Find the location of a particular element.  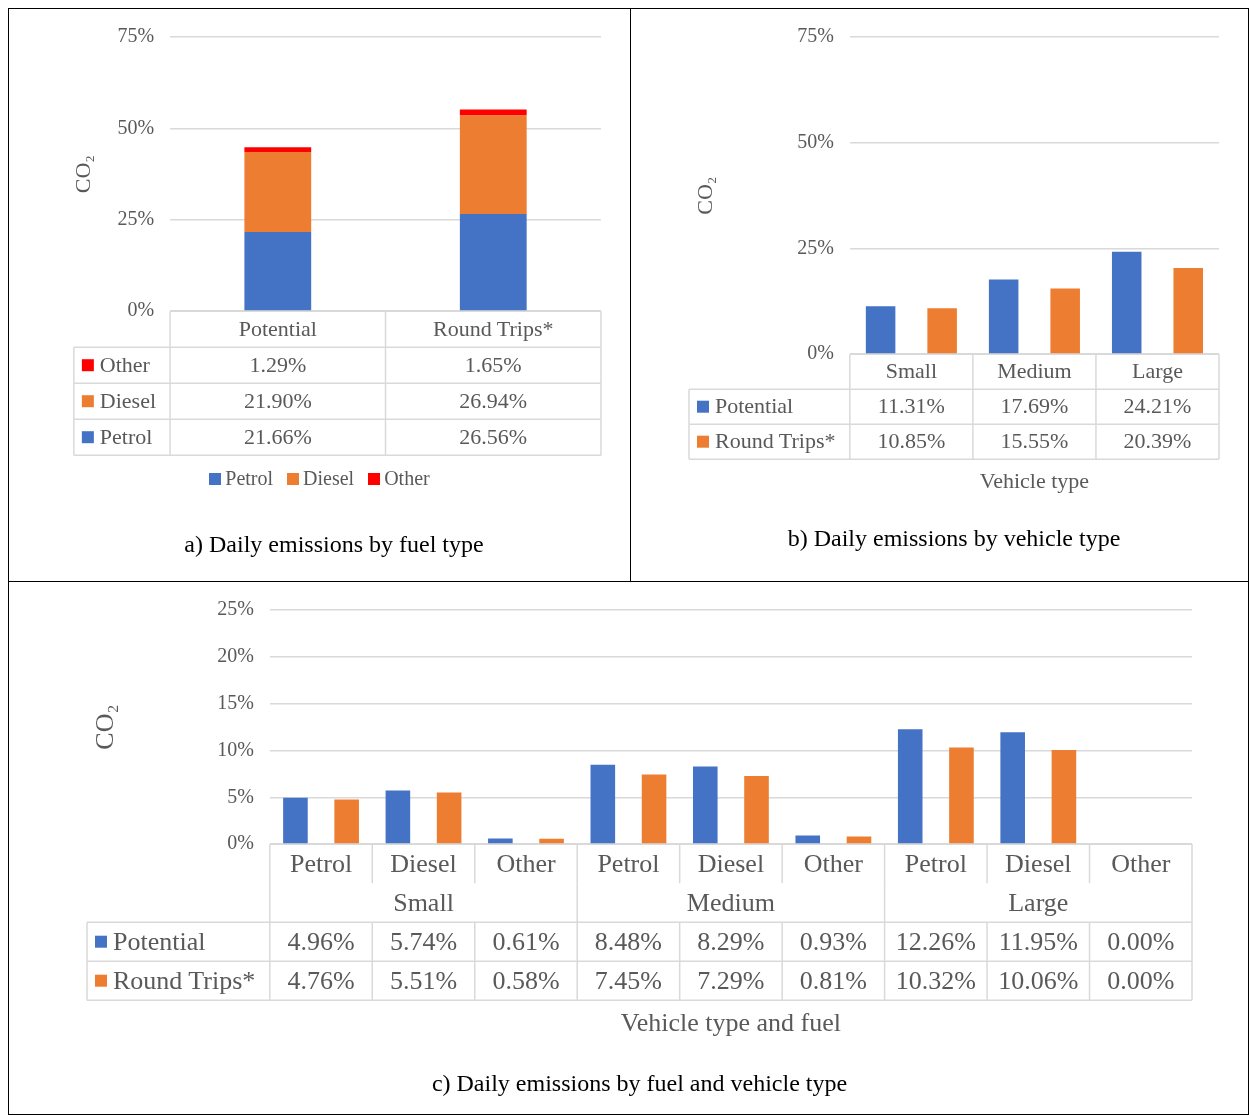

data-label: 7.45% is located at coordinates (628, 980).